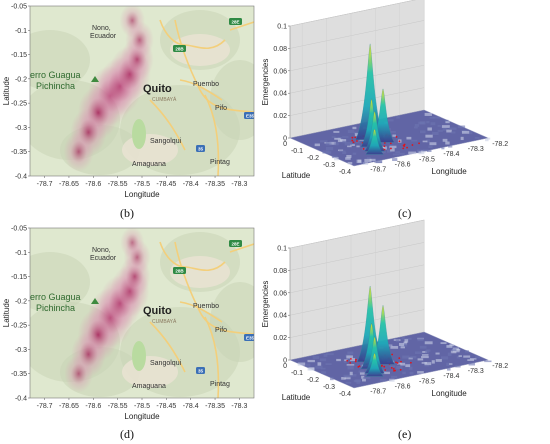  What do you see at coordinates (142, 194) in the screenshot?
I see `x-axis-label: Longitude` at bounding box center [142, 194].